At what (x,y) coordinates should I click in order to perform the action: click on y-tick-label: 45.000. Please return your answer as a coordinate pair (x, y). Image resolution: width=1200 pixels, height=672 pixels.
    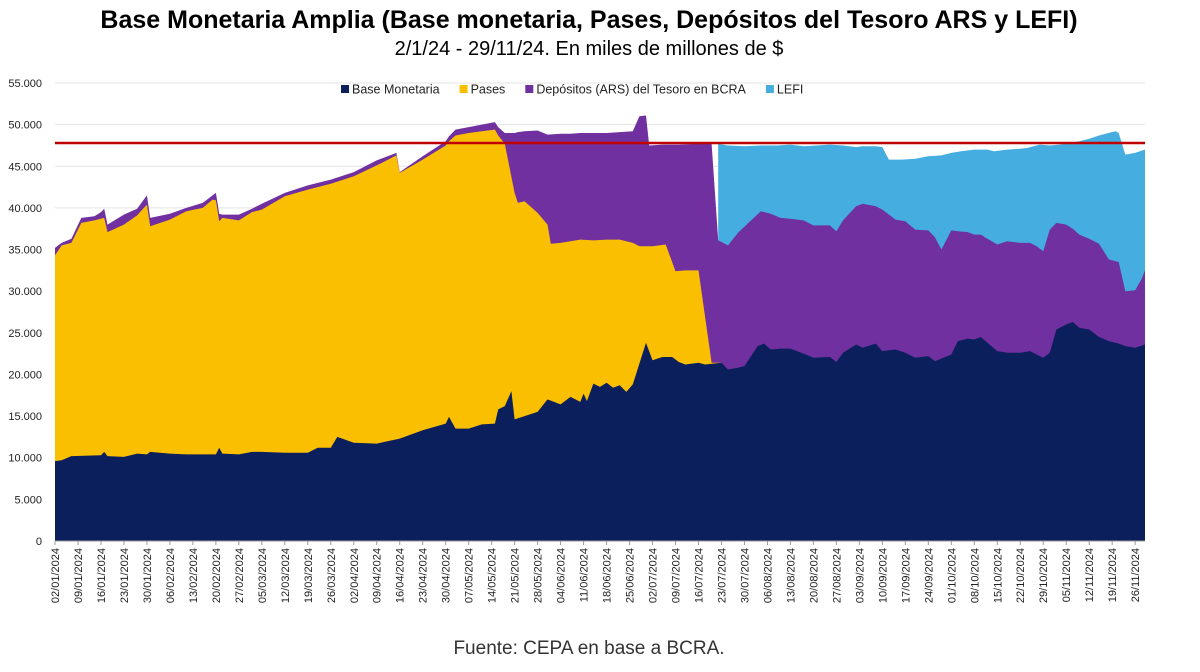
    Looking at the image, I should click on (25, 167).